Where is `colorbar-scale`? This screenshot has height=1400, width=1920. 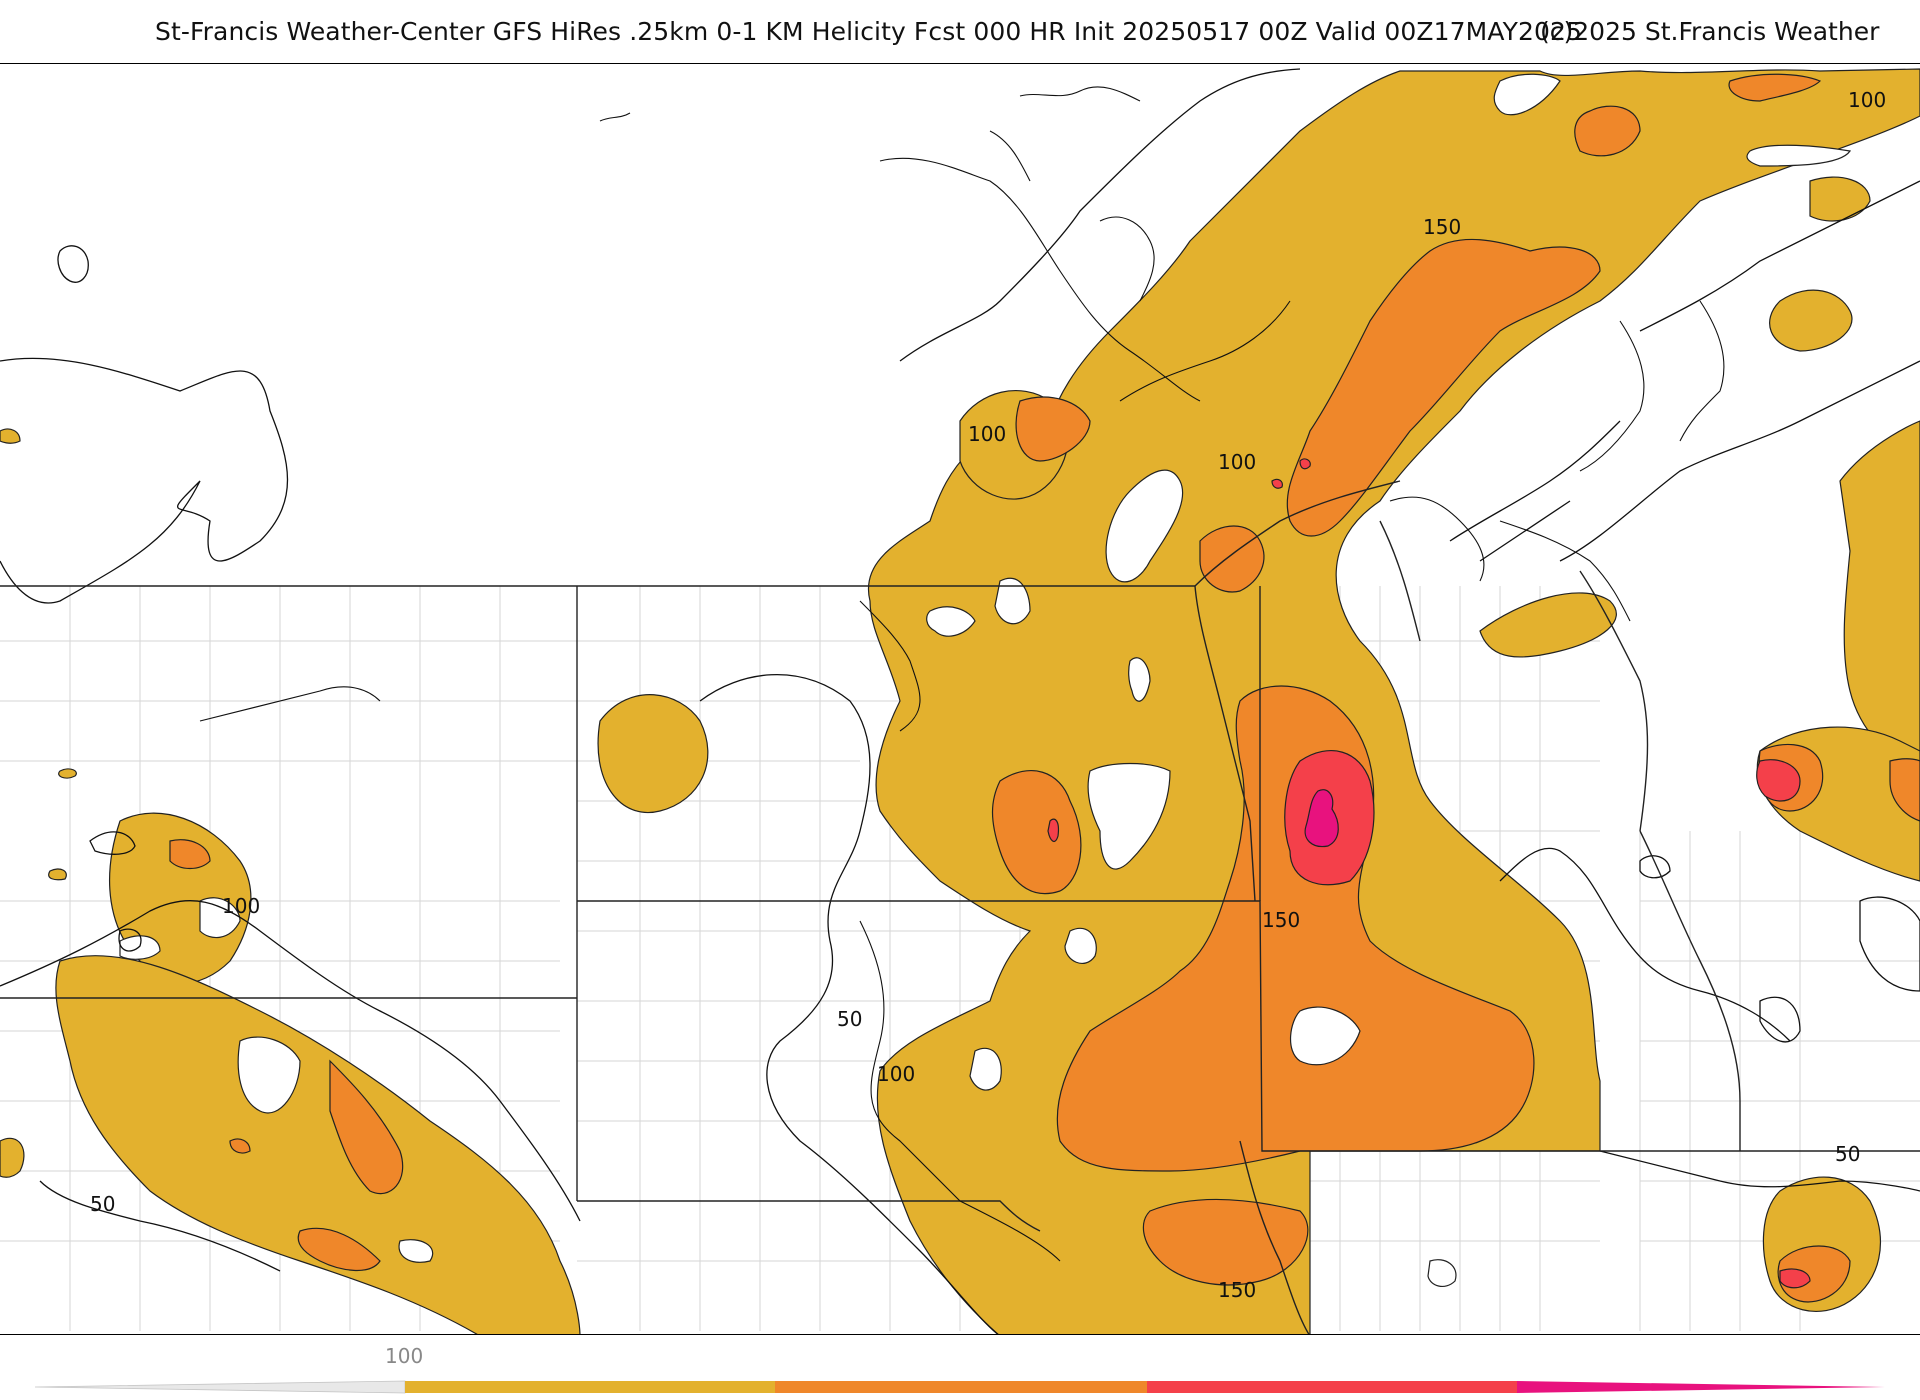
colorbar-scale is located at coordinates (959, 1387).